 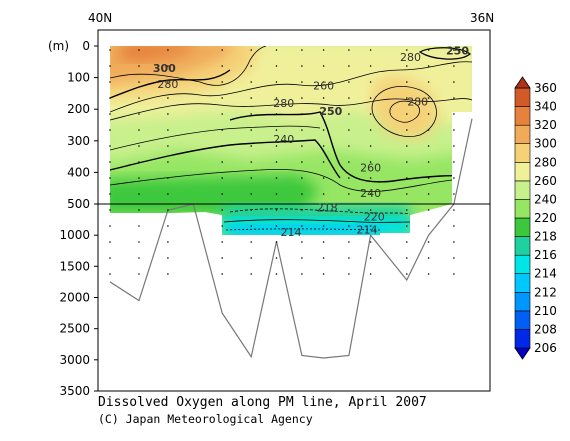 What do you see at coordinates (283, 139) in the screenshot?
I see `contour-label: 240` at bounding box center [283, 139].